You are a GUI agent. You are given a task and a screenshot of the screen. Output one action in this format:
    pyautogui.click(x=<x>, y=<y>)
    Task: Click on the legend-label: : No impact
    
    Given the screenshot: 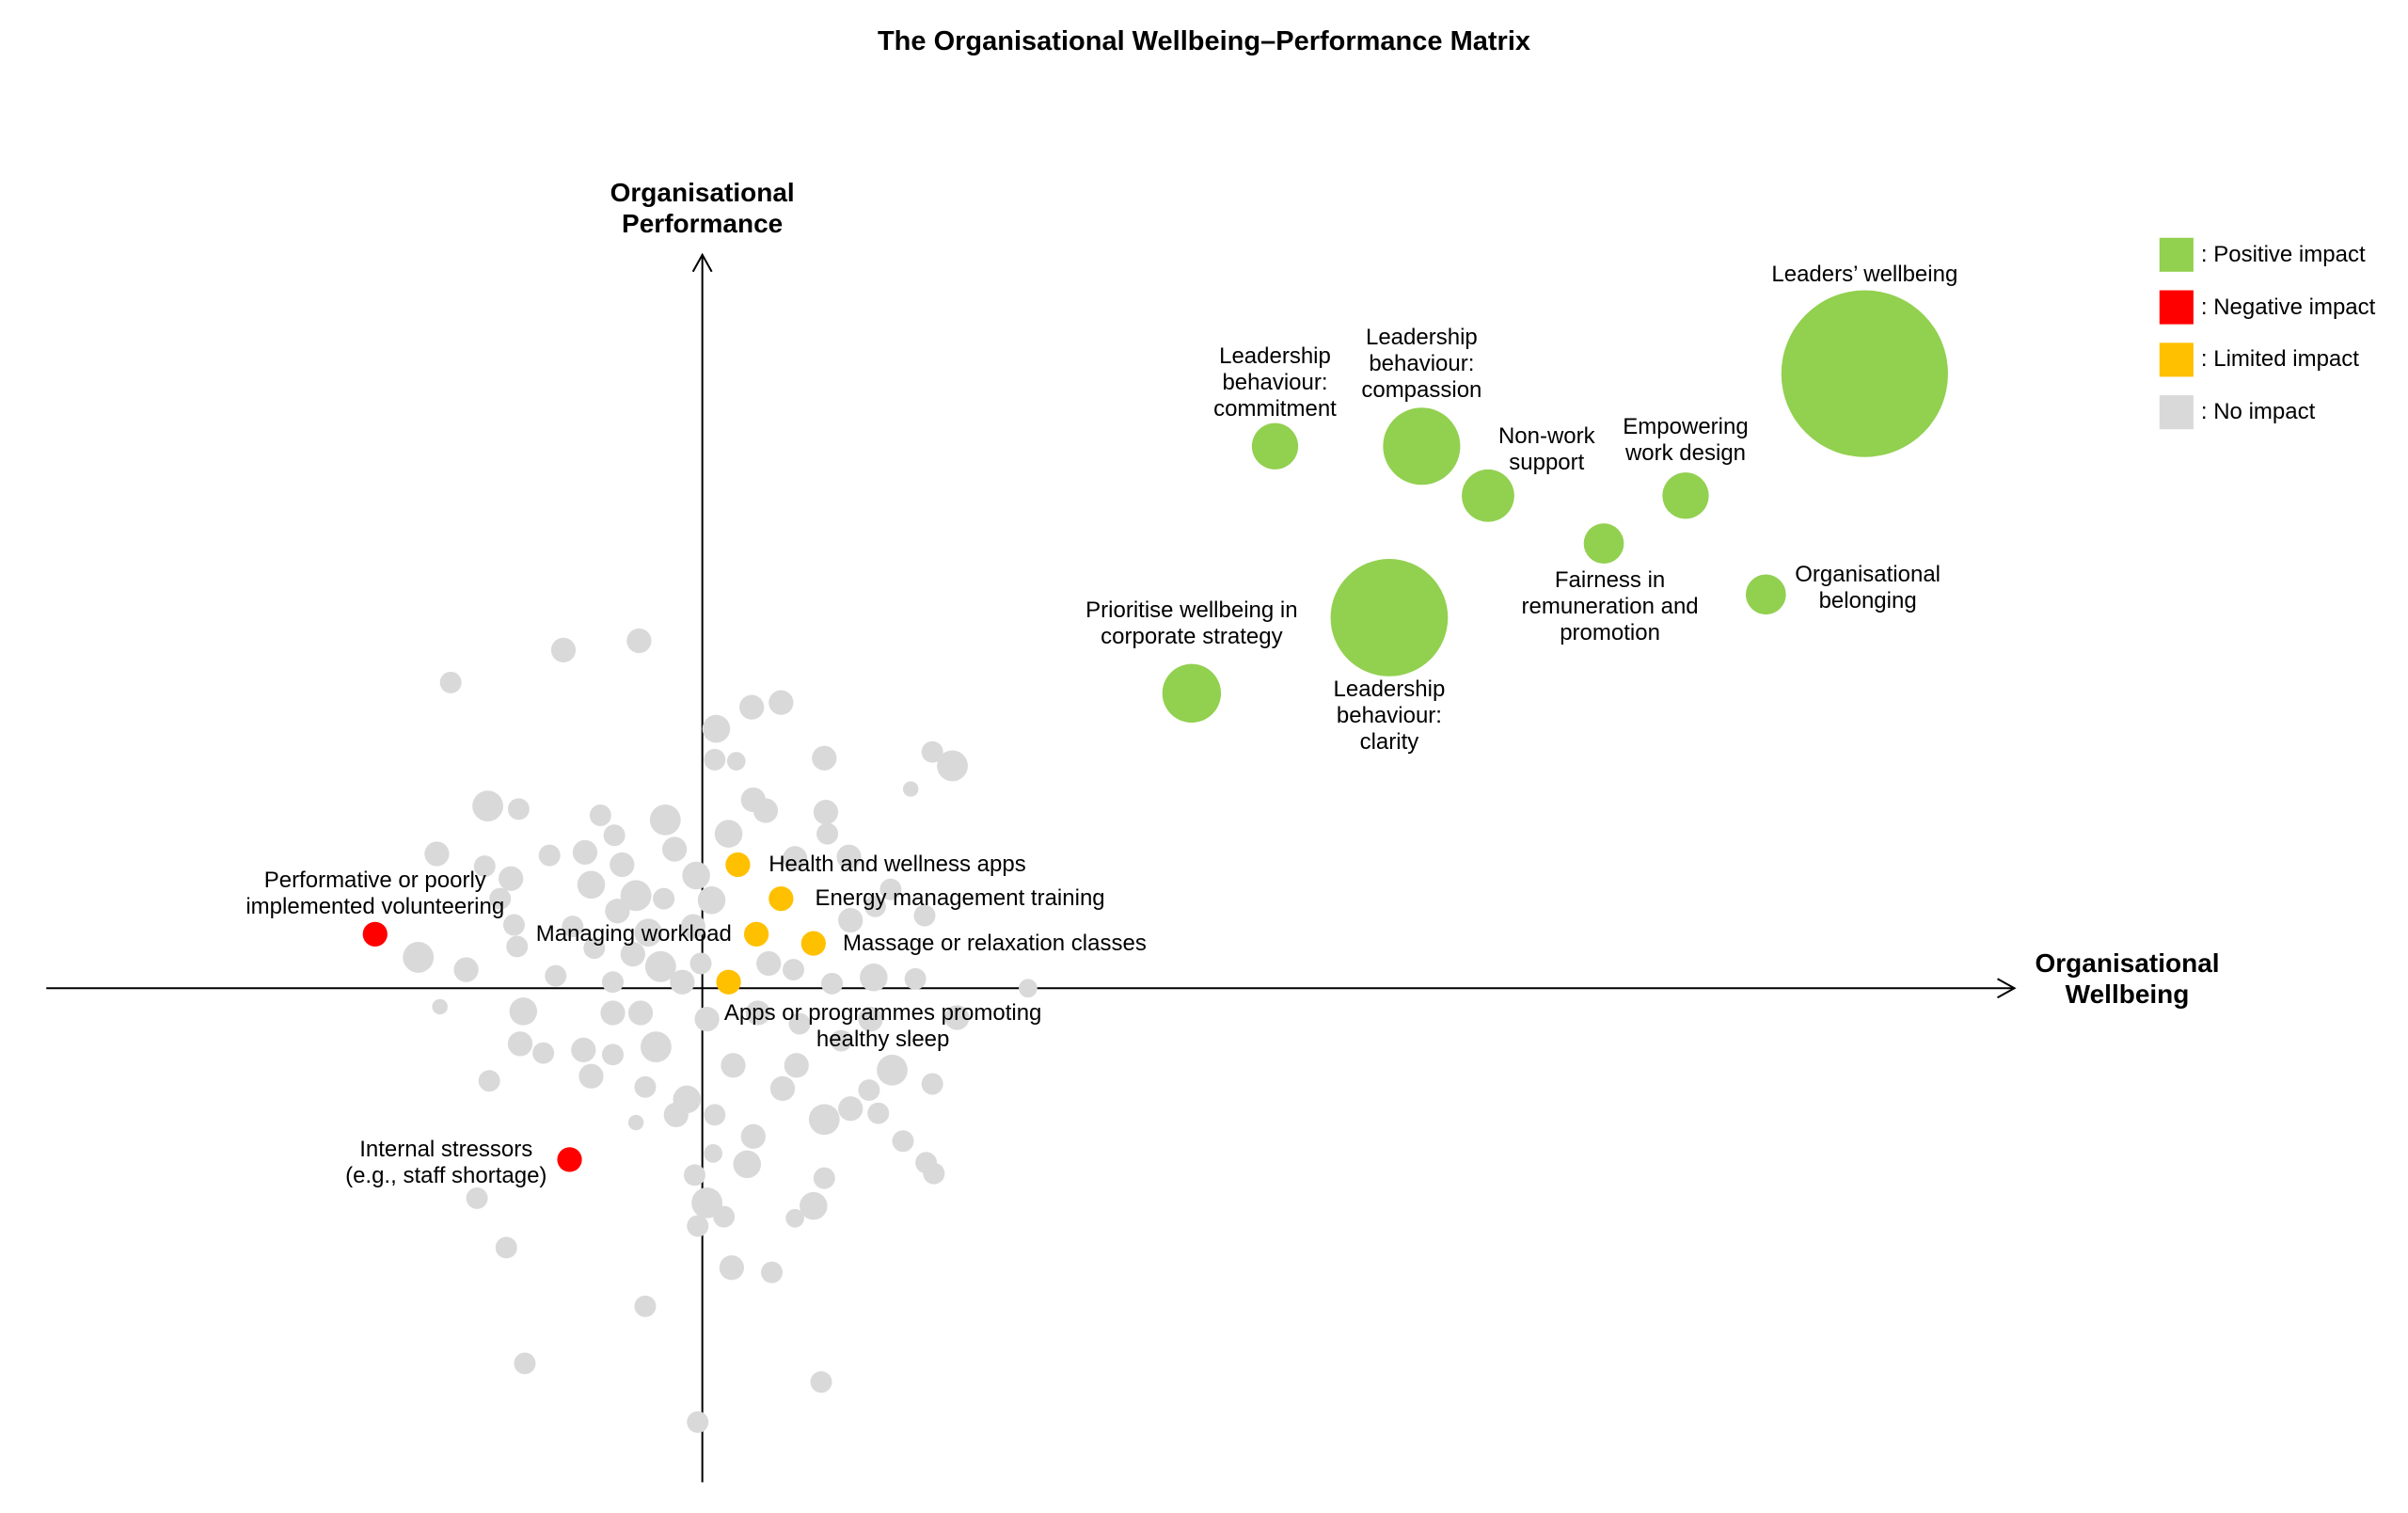 What is the action you would take?
    pyautogui.click(x=2258, y=412)
    